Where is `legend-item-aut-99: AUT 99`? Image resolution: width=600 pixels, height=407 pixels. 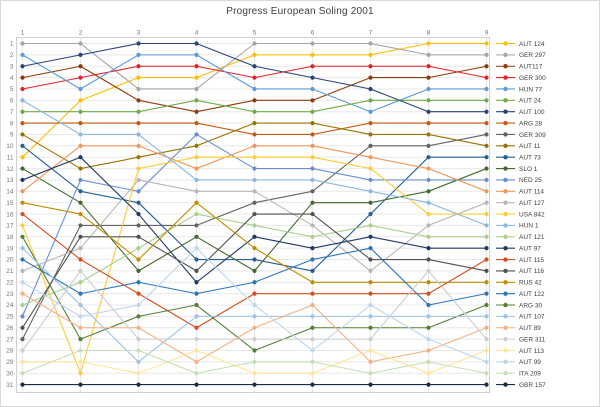 legend-item-aut-99: AUT 99 is located at coordinates (518, 362).